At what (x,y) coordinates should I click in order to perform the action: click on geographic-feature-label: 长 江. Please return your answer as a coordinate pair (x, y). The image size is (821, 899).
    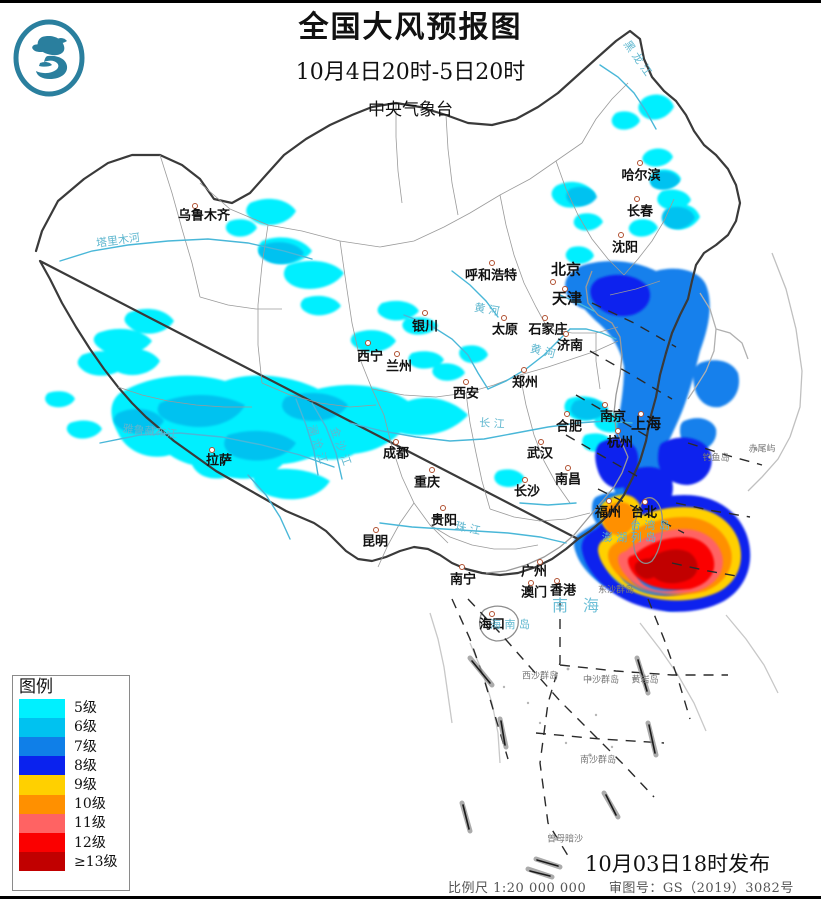
    Looking at the image, I should click on (492, 423).